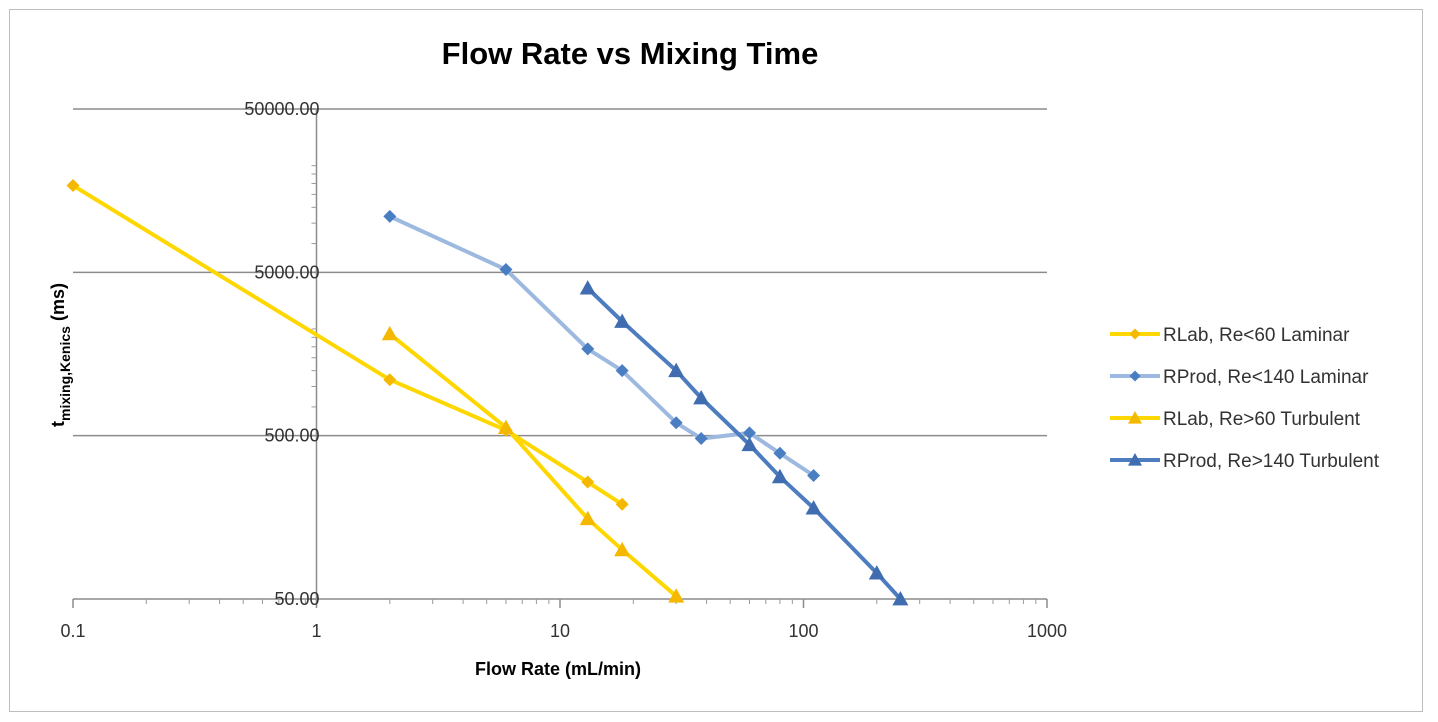 Image resolution: width=1438 pixels, height=722 pixels. I want to click on x-tick-label: 10, so click(560, 631).